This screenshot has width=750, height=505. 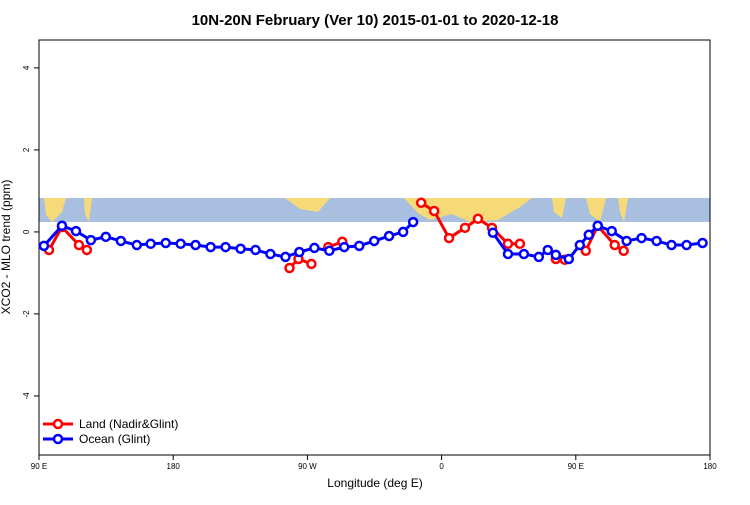 What do you see at coordinates (26, 314) in the screenshot?
I see `y-tick-label: -2` at bounding box center [26, 314].